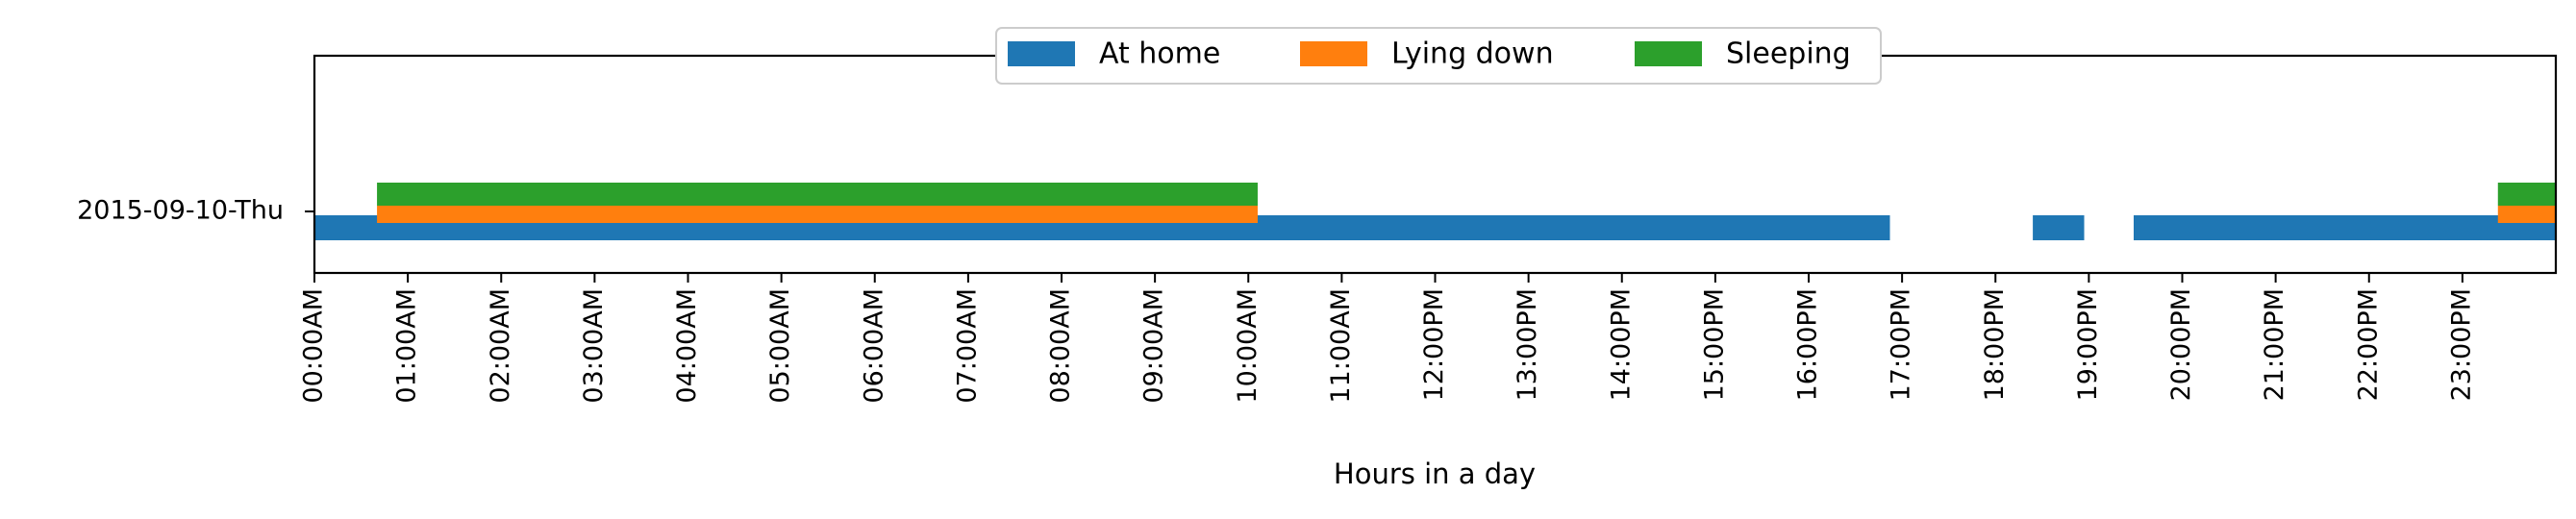  What do you see at coordinates (1435, 473) in the screenshot?
I see `x-axis-label: Hours in a day` at bounding box center [1435, 473].